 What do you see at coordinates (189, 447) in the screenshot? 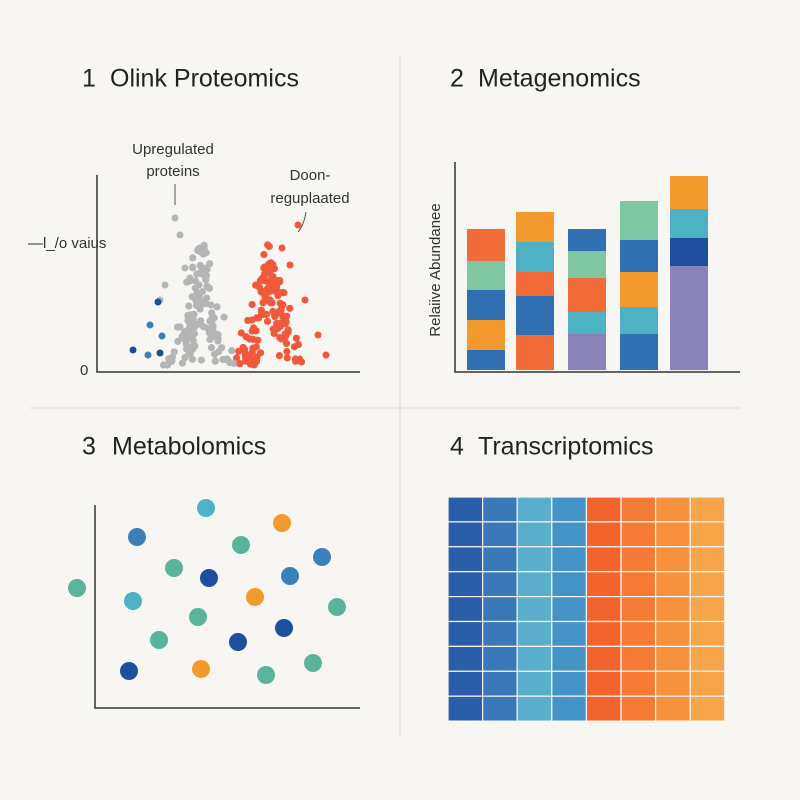
I see `panel-title: Metabolomics` at bounding box center [189, 447].